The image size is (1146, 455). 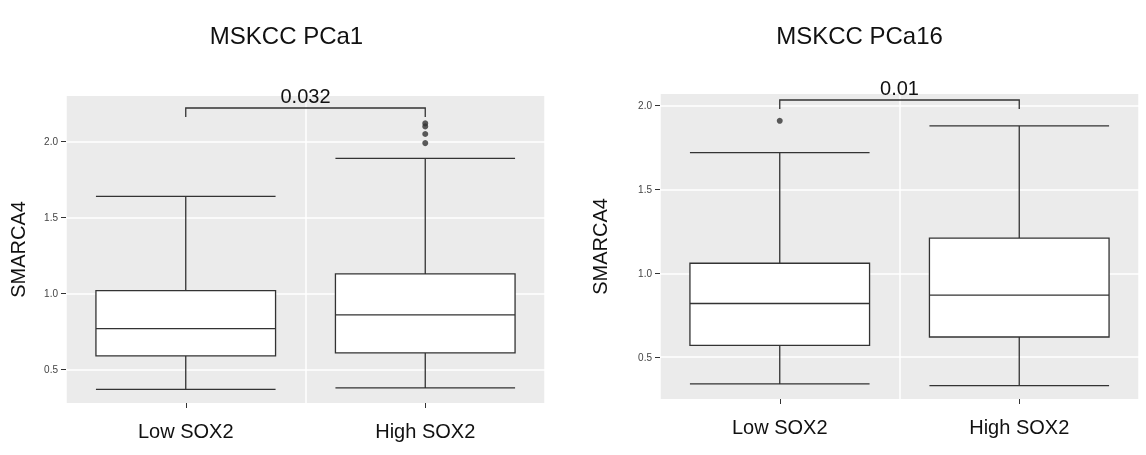 I want to click on annotation: 0.01, so click(x=899, y=88).